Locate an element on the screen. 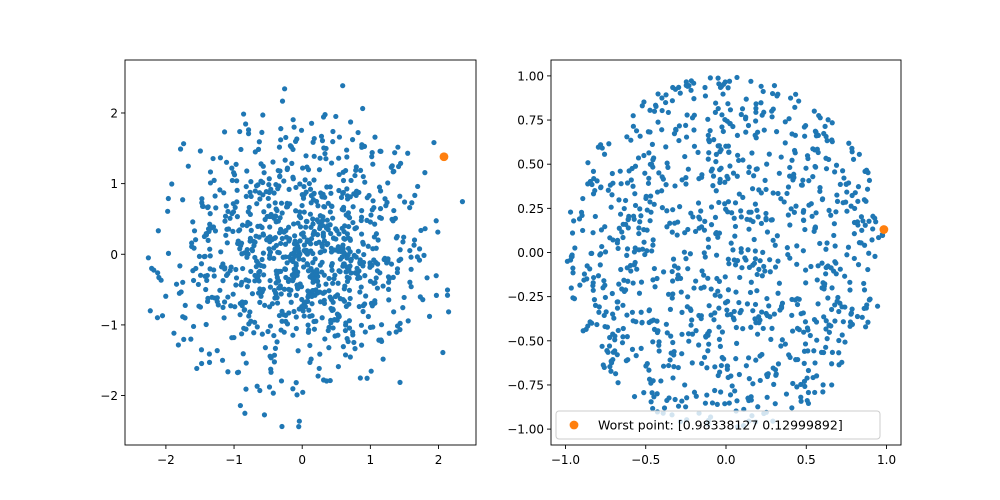  right-y-tick-label: 0.25 is located at coordinates (530, 209).